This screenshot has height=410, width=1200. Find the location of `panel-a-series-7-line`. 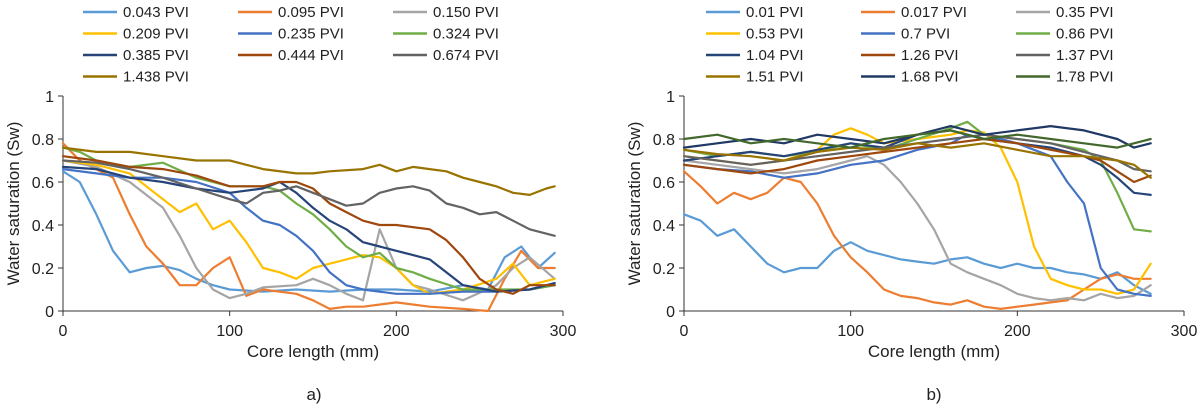

panel-a-series-7-line is located at coordinates (308, 229).